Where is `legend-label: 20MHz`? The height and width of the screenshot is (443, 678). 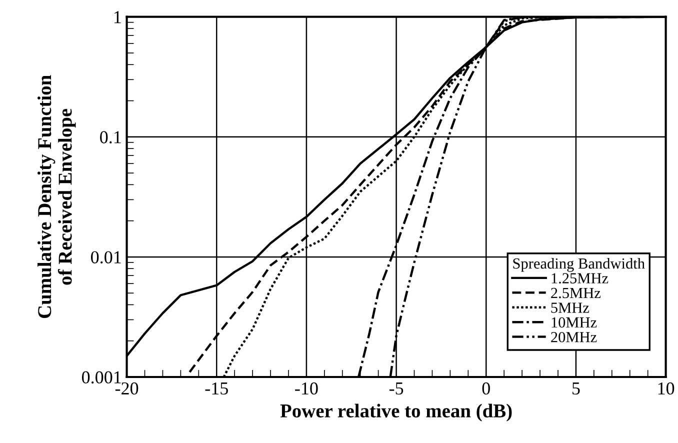 legend-label: 20MHz is located at coordinates (574, 337).